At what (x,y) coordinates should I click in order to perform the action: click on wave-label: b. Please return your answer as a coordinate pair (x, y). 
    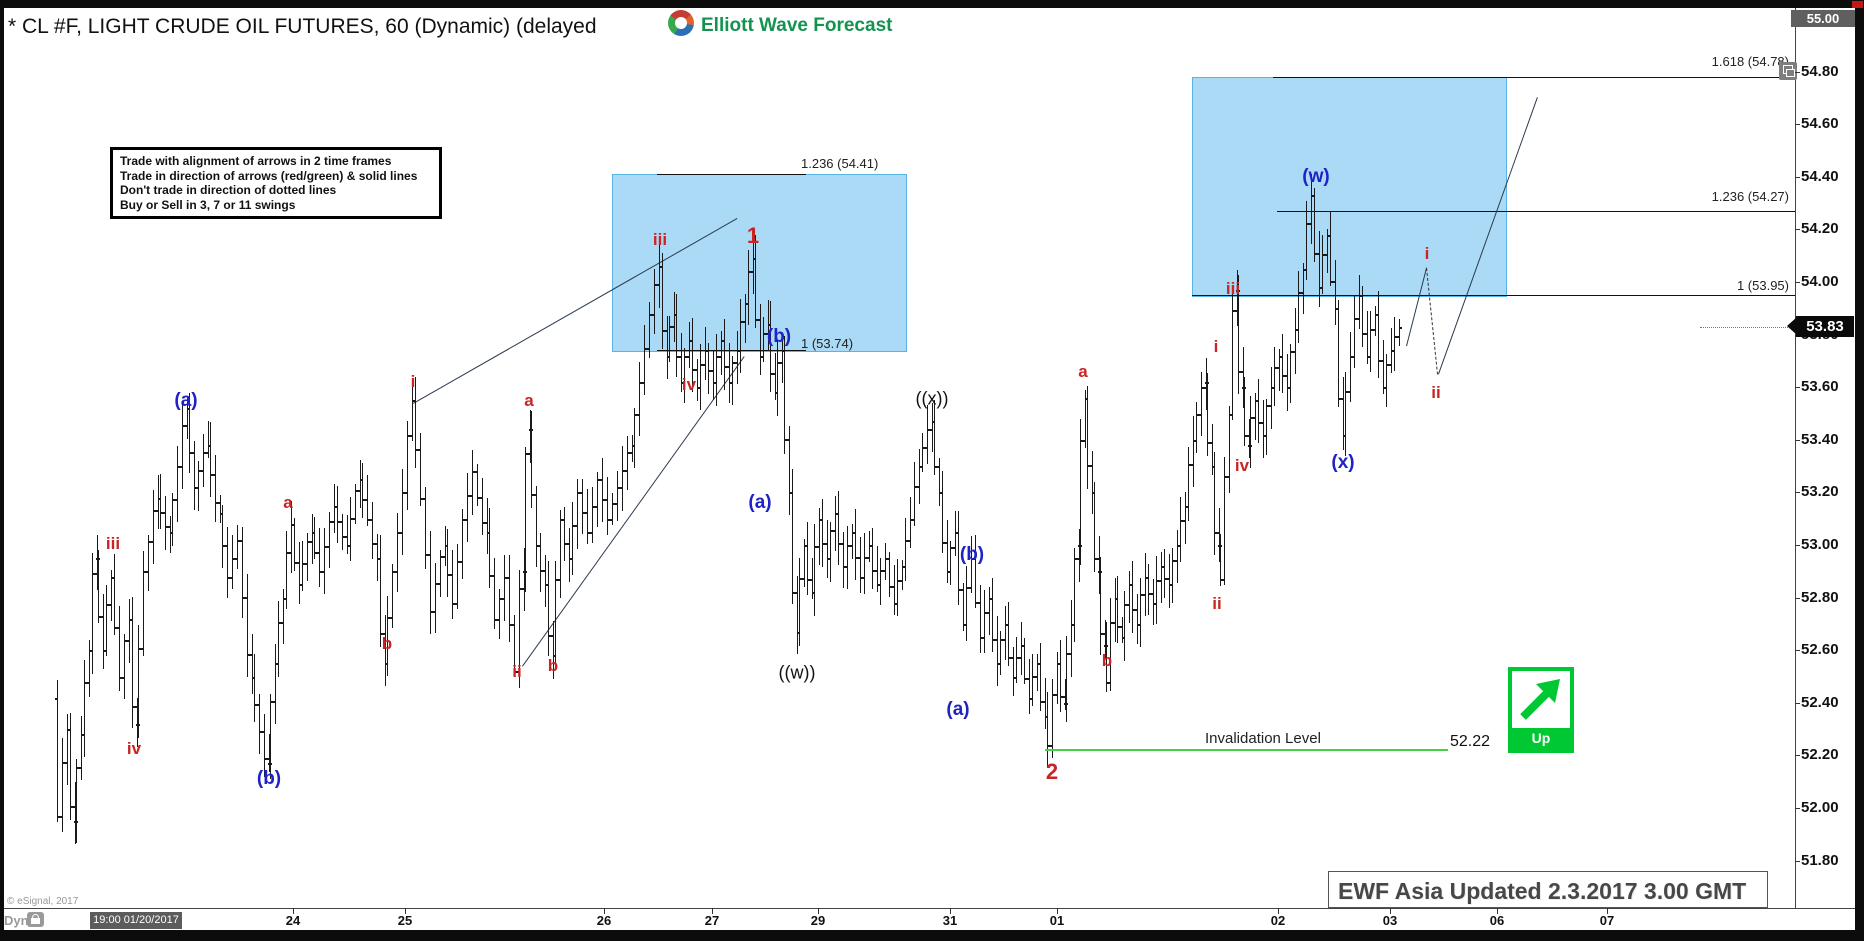
    Looking at the image, I should click on (1107, 660).